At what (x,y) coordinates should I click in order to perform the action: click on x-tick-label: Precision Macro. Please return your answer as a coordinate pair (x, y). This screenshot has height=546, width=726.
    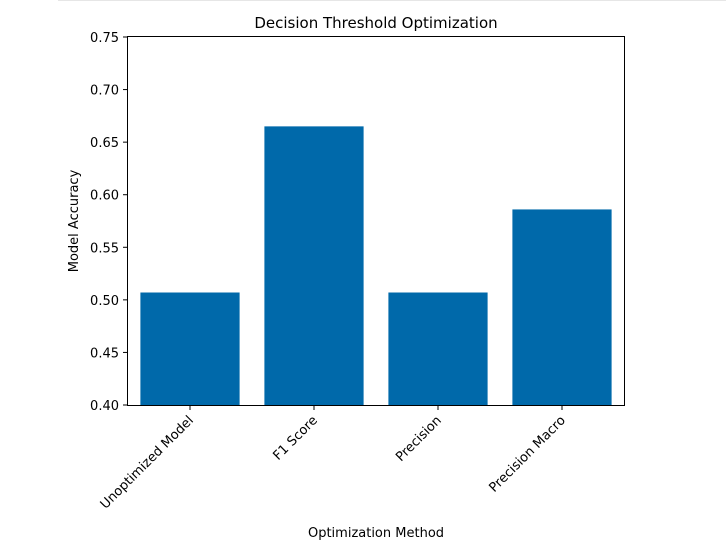
    Looking at the image, I should click on (527, 454).